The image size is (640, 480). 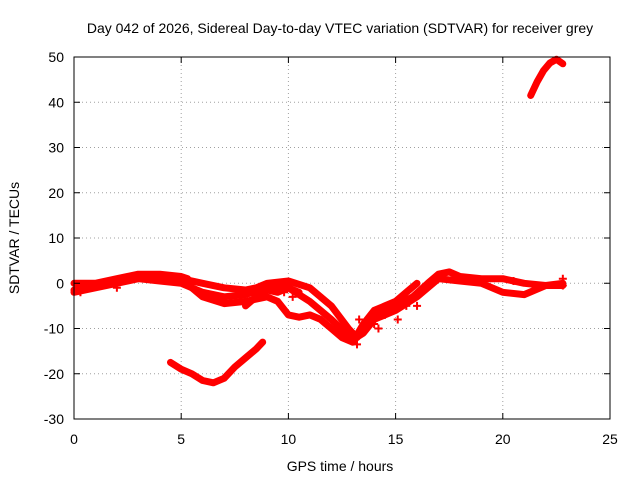 What do you see at coordinates (54, 419) in the screenshot?
I see `y-tick-label: -30` at bounding box center [54, 419].